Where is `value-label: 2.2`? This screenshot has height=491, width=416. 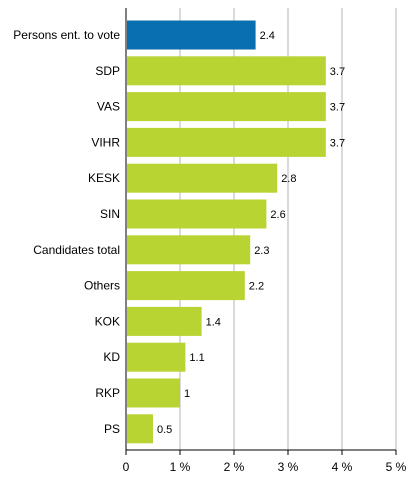
value-label: 2.2 is located at coordinates (256, 287).